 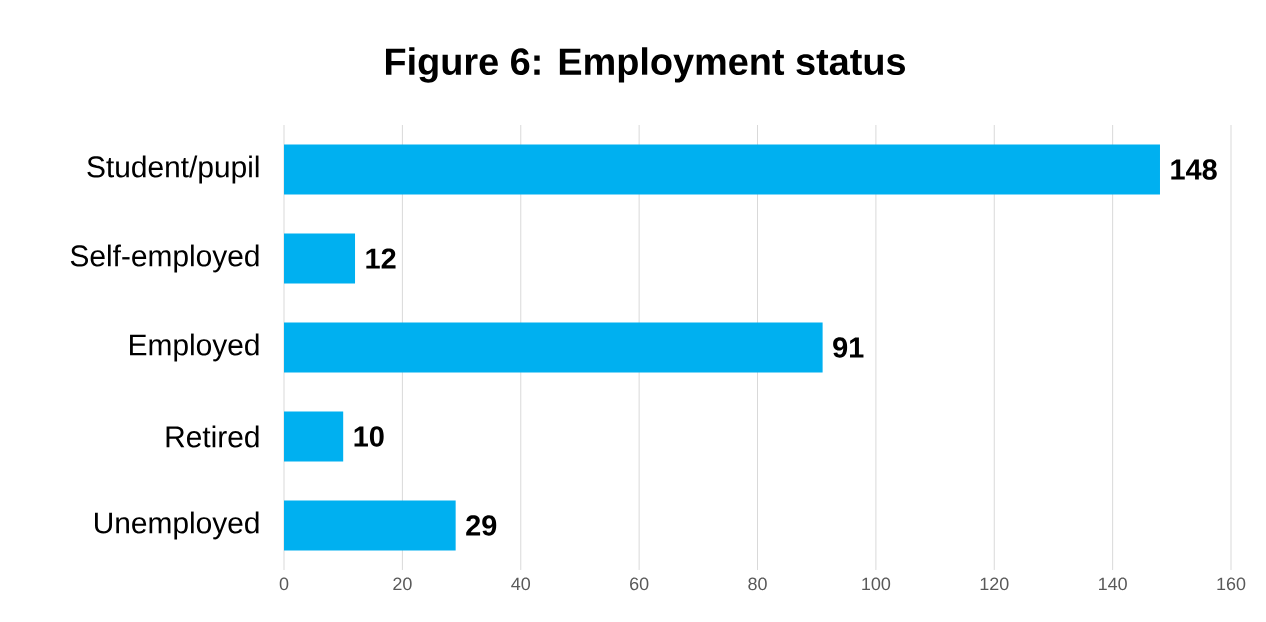 I want to click on x-tick-label: 80, so click(x=757, y=584).